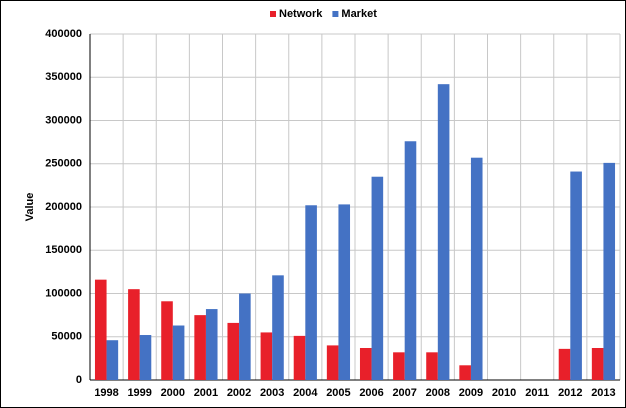 The height and width of the screenshot is (408, 626). I want to click on x-tick-label: 2011, so click(537, 393).